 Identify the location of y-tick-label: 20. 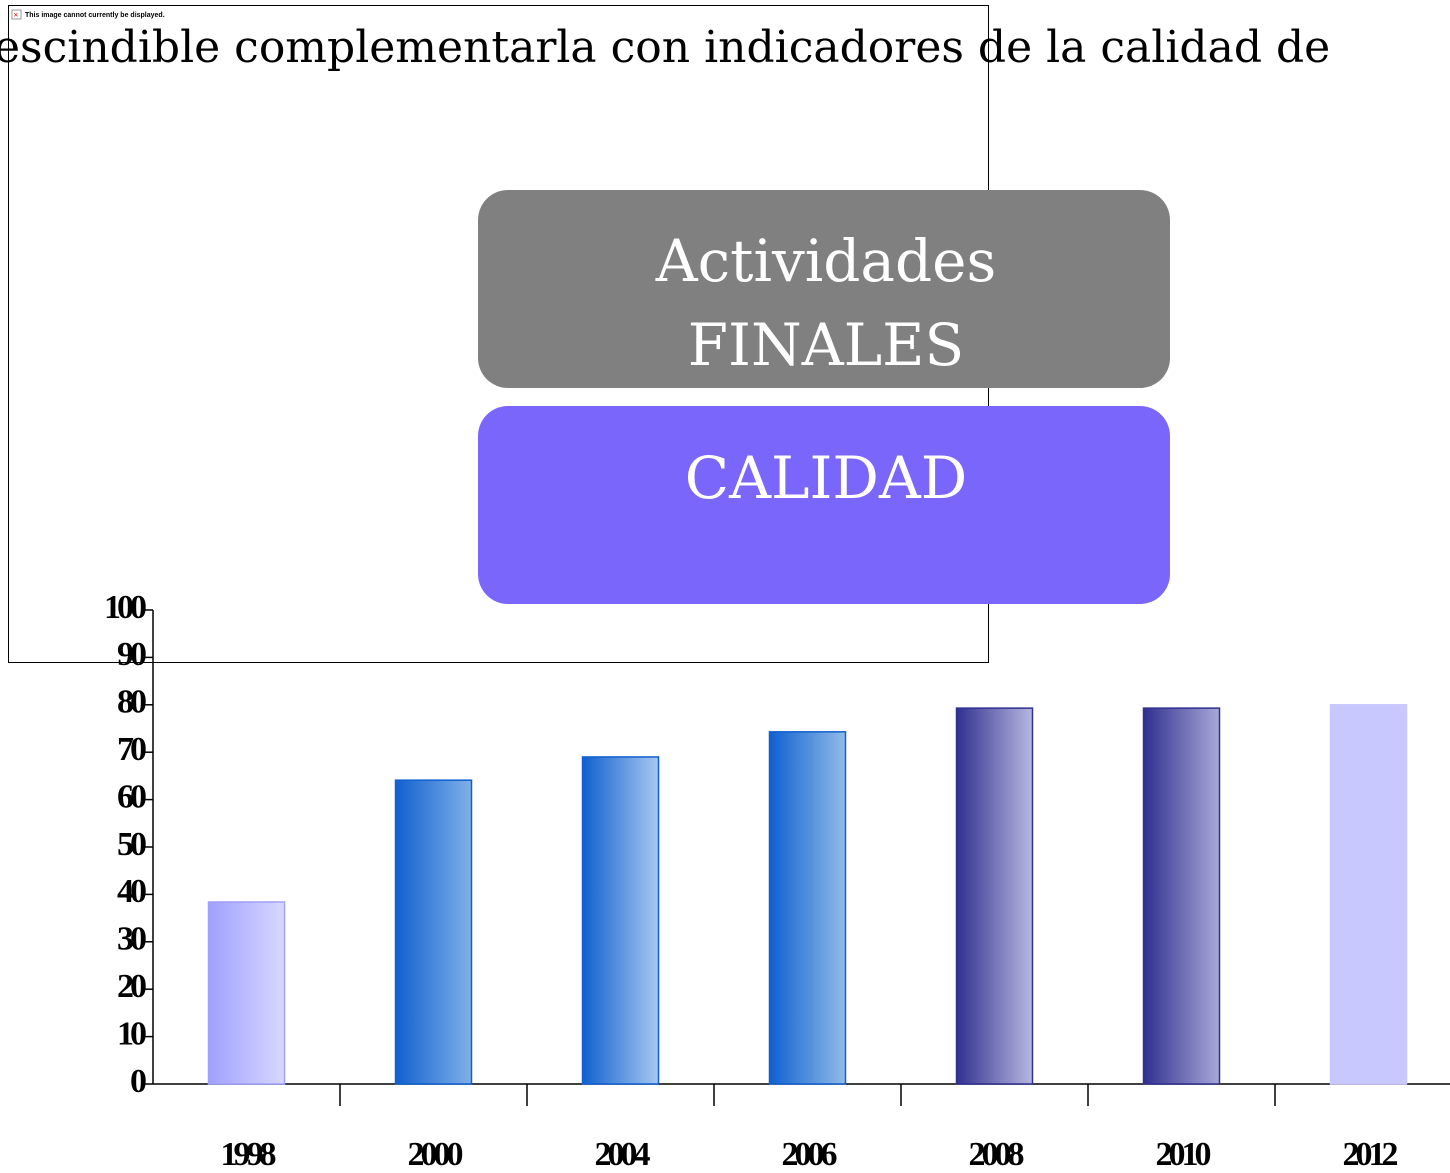
(131, 986).